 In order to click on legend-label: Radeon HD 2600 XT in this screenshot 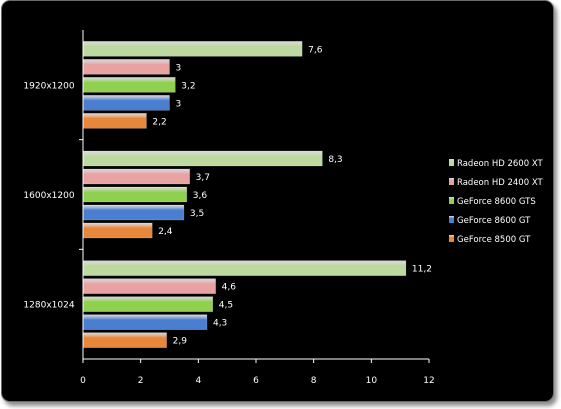, I will do `click(500, 164)`.